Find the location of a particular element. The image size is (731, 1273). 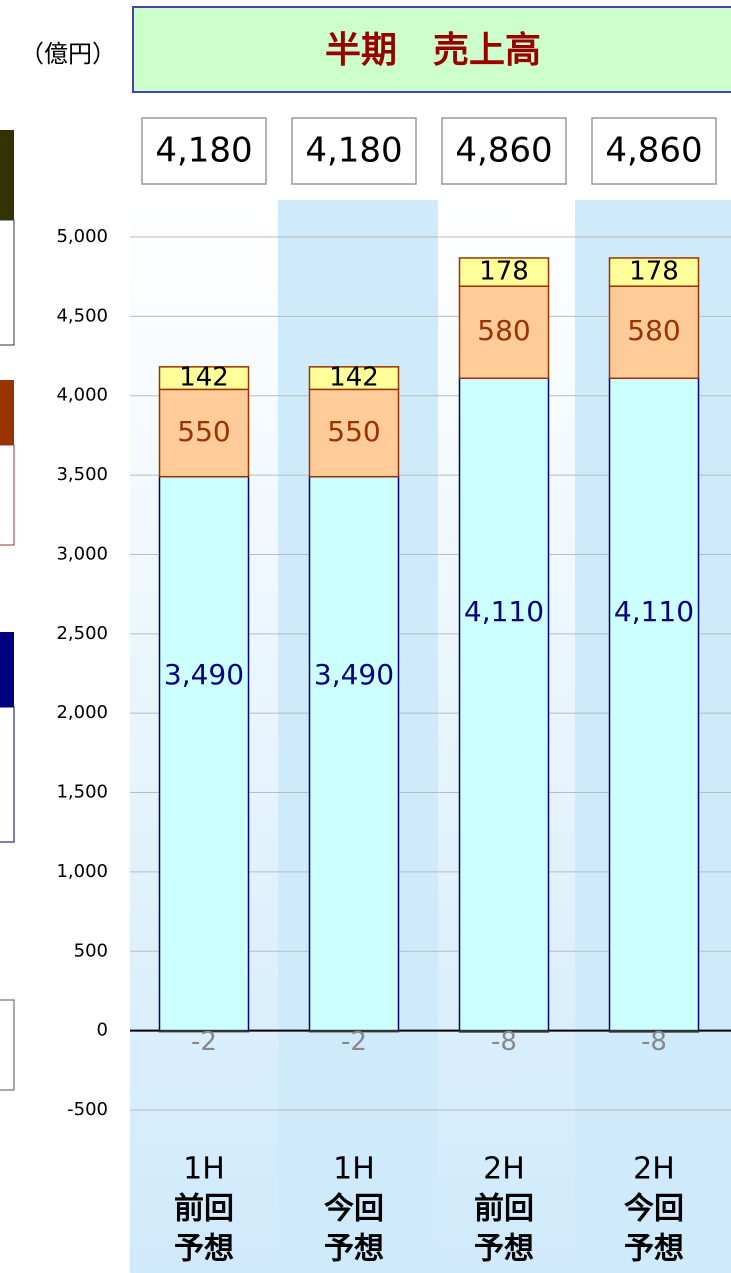

chart-title: 半期 売上高 is located at coordinates (433, 50).